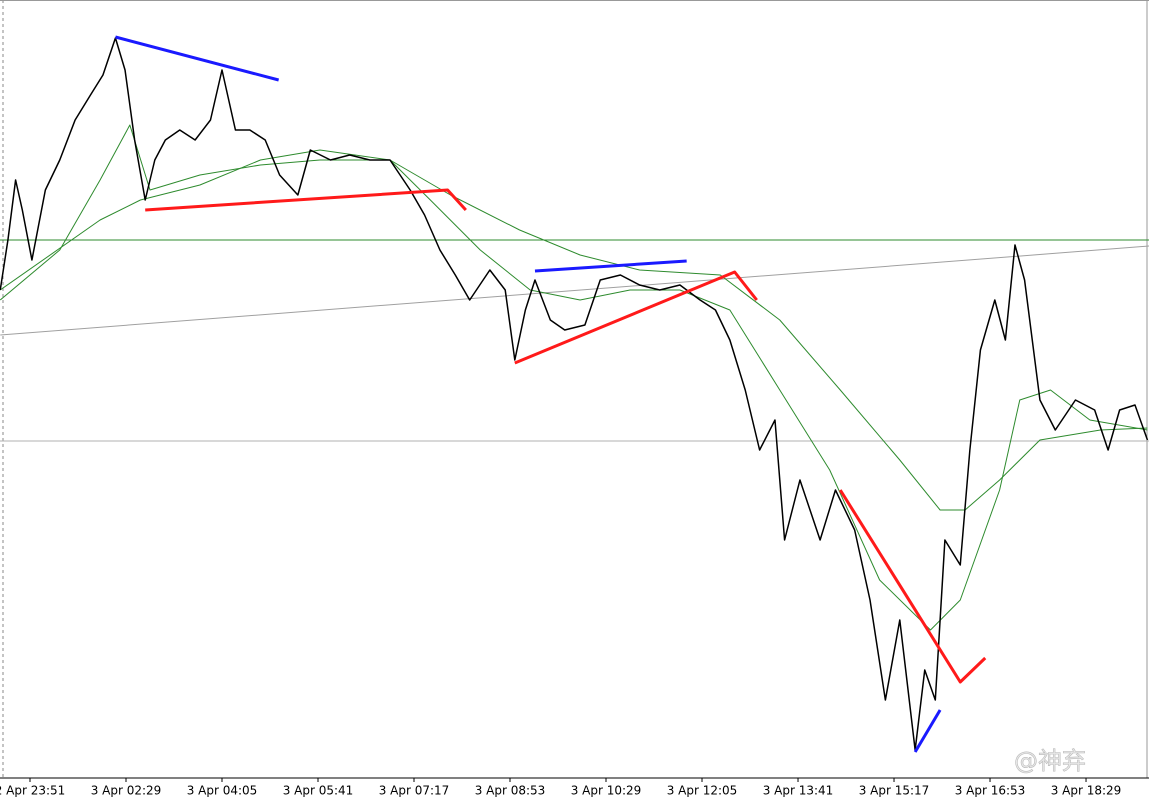 This screenshot has height=809, width=1149. What do you see at coordinates (126, 791) in the screenshot?
I see `x-tick-label: 3 Apr 02:29` at bounding box center [126, 791].